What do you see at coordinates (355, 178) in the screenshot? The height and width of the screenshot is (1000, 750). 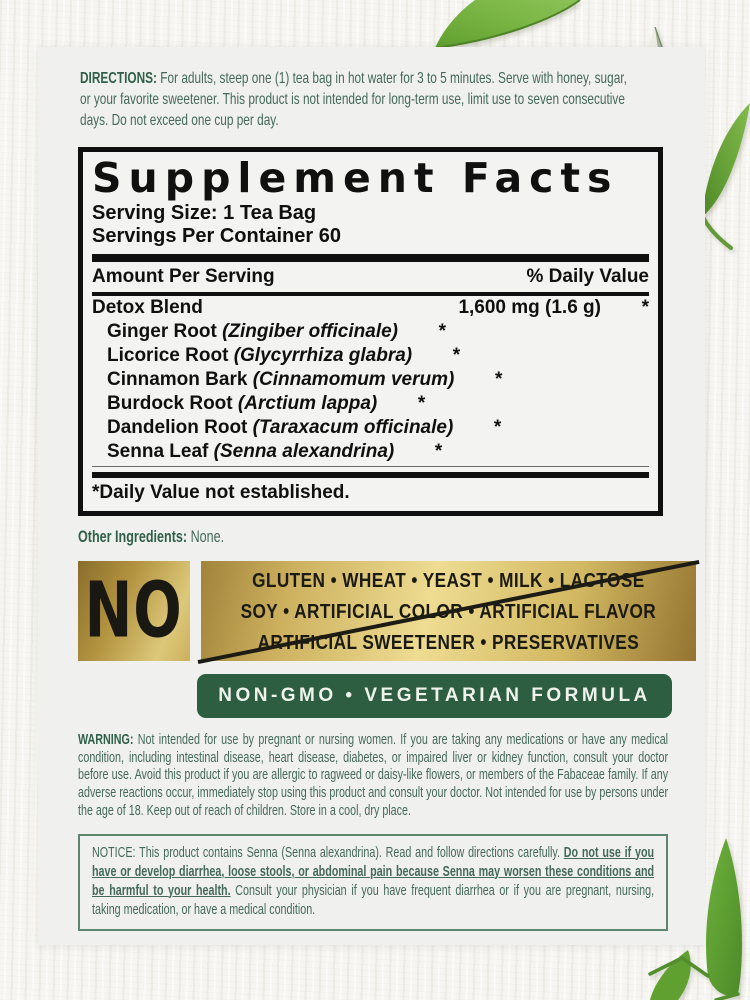 I see `supplement-facts-title: Supplement Facts` at bounding box center [355, 178].